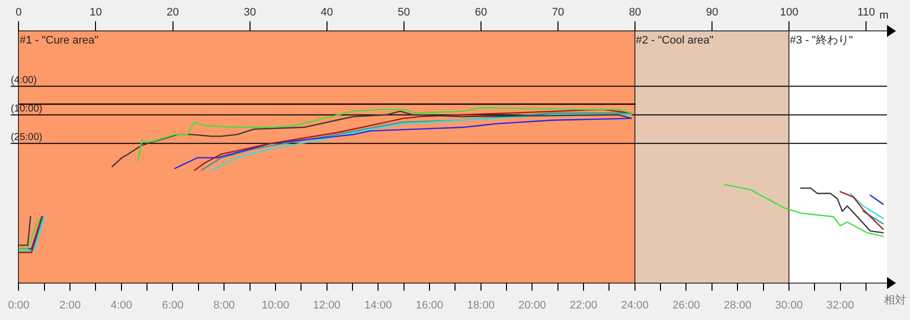 Image resolution: width=910 pixels, height=320 pixels. I want to click on x-tick-label: 16:00, so click(430, 305).